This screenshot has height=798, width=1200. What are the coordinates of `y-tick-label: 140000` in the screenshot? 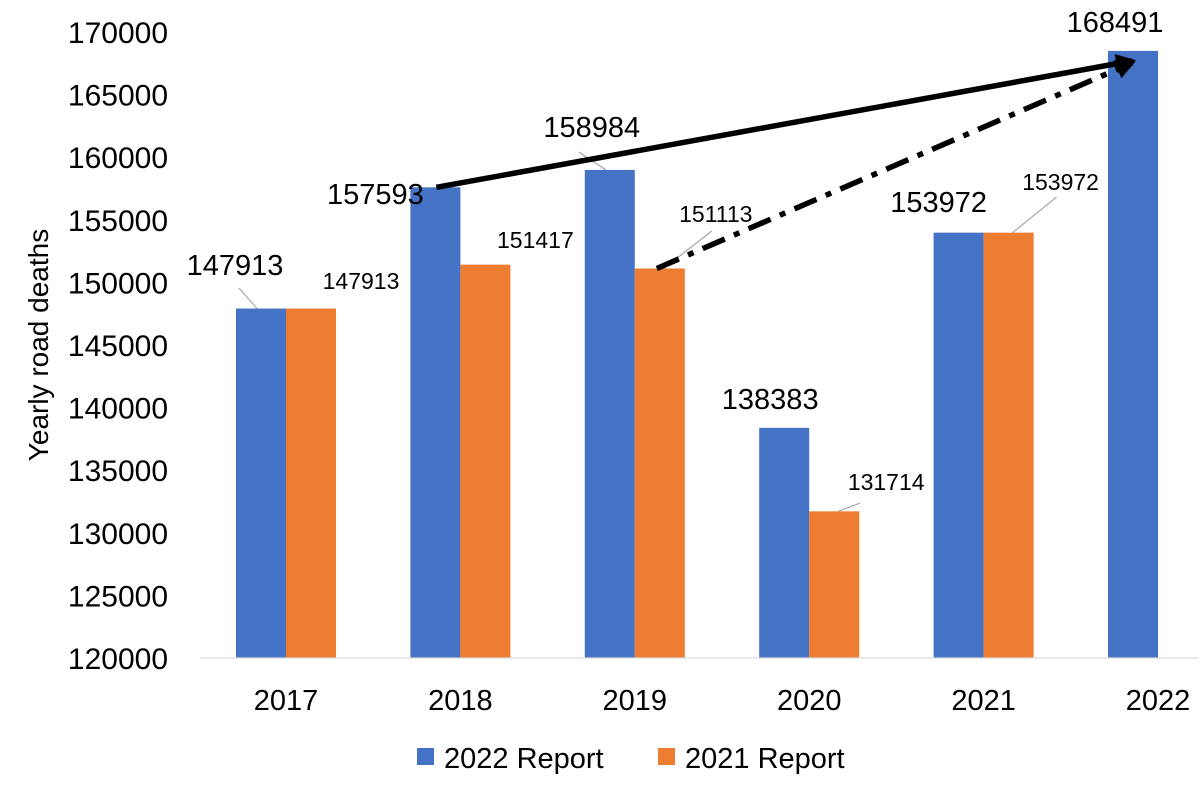 It's located at (118, 409).